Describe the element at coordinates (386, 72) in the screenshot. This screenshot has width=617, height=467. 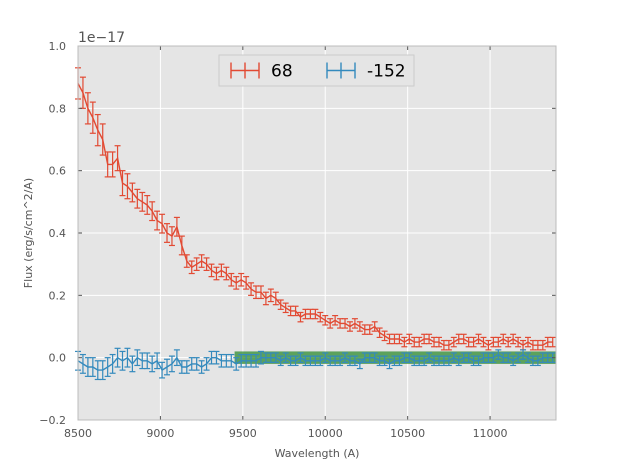
I see `legend-label: -152` at that location.